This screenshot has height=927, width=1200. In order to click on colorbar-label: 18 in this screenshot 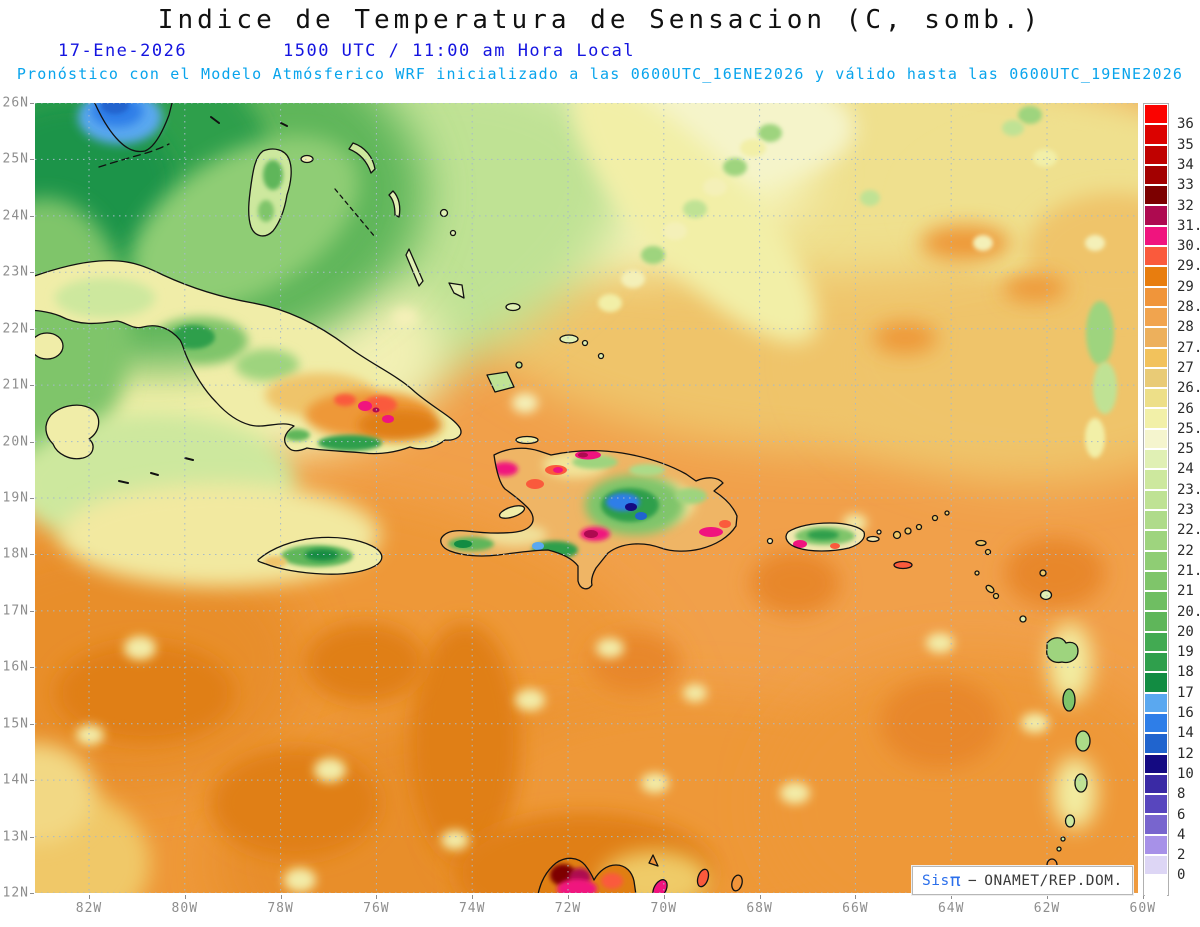, I will do `click(1185, 672)`.